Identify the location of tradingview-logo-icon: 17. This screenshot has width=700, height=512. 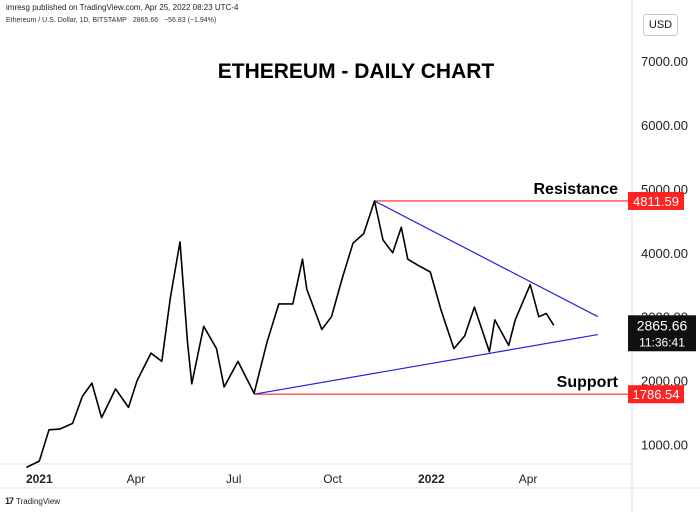
(9, 501).